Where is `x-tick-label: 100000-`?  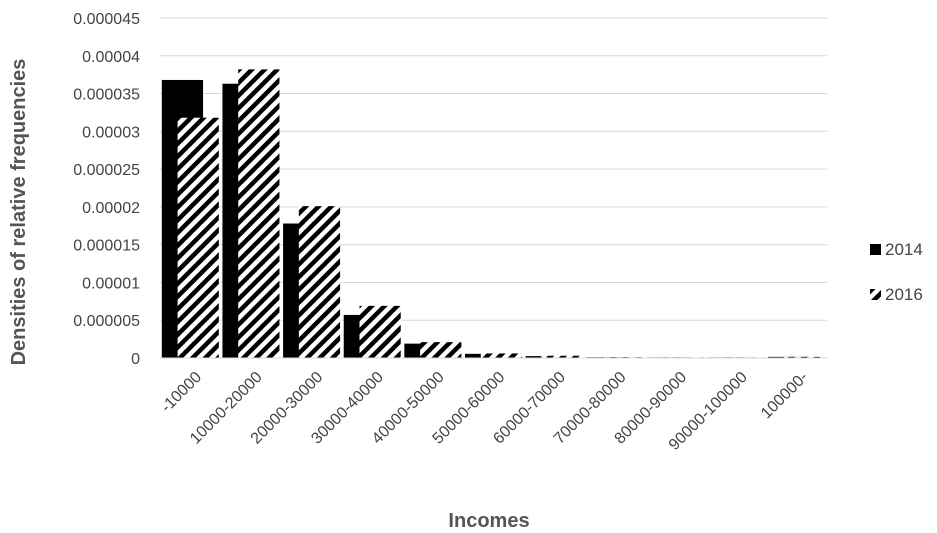
x-tick-label: 100000- is located at coordinates (785, 396).